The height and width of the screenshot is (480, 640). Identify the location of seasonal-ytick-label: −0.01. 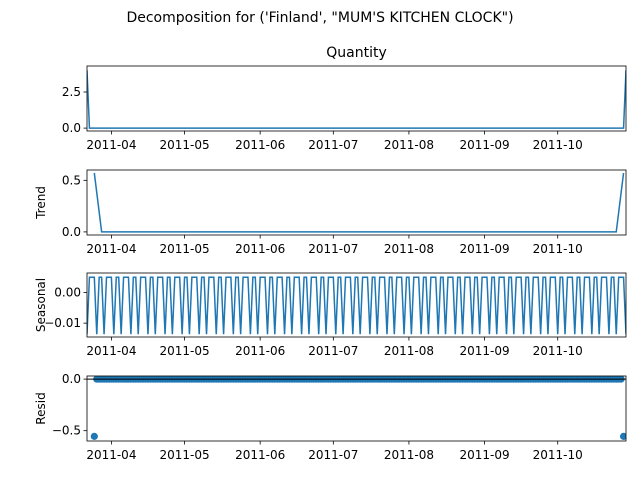
(62, 323).